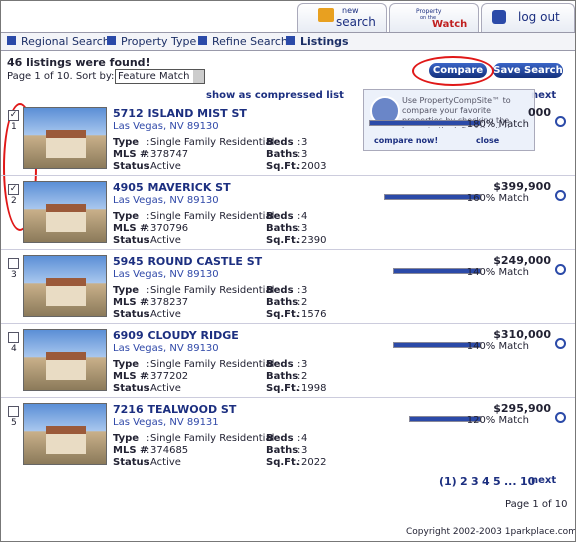 The height and width of the screenshot is (542, 576). What do you see at coordinates (250, 41) in the screenshot?
I see `breadcrumb: Refine Search` at bounding box center [250, 41].